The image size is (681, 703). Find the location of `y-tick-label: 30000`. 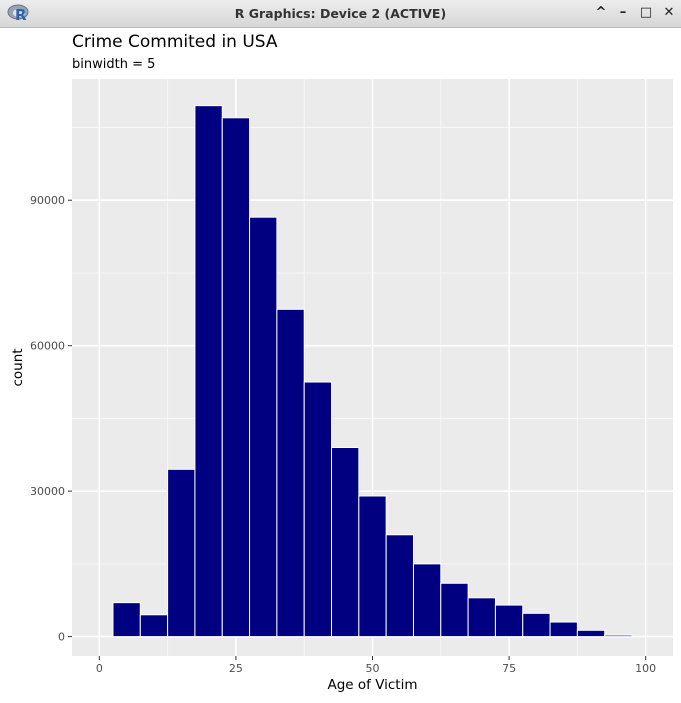

y-tick-label: 30000 is located at coordinates (47, 491).